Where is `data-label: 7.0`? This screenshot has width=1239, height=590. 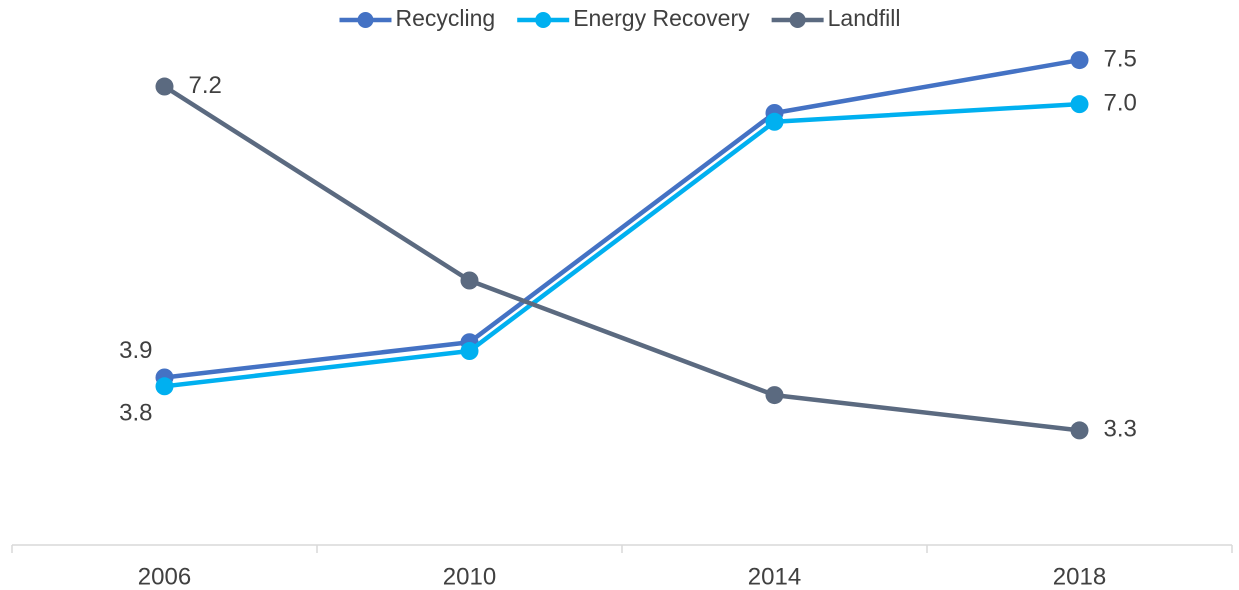
data-label: 7.0 is located at coordinates (1120, 103).